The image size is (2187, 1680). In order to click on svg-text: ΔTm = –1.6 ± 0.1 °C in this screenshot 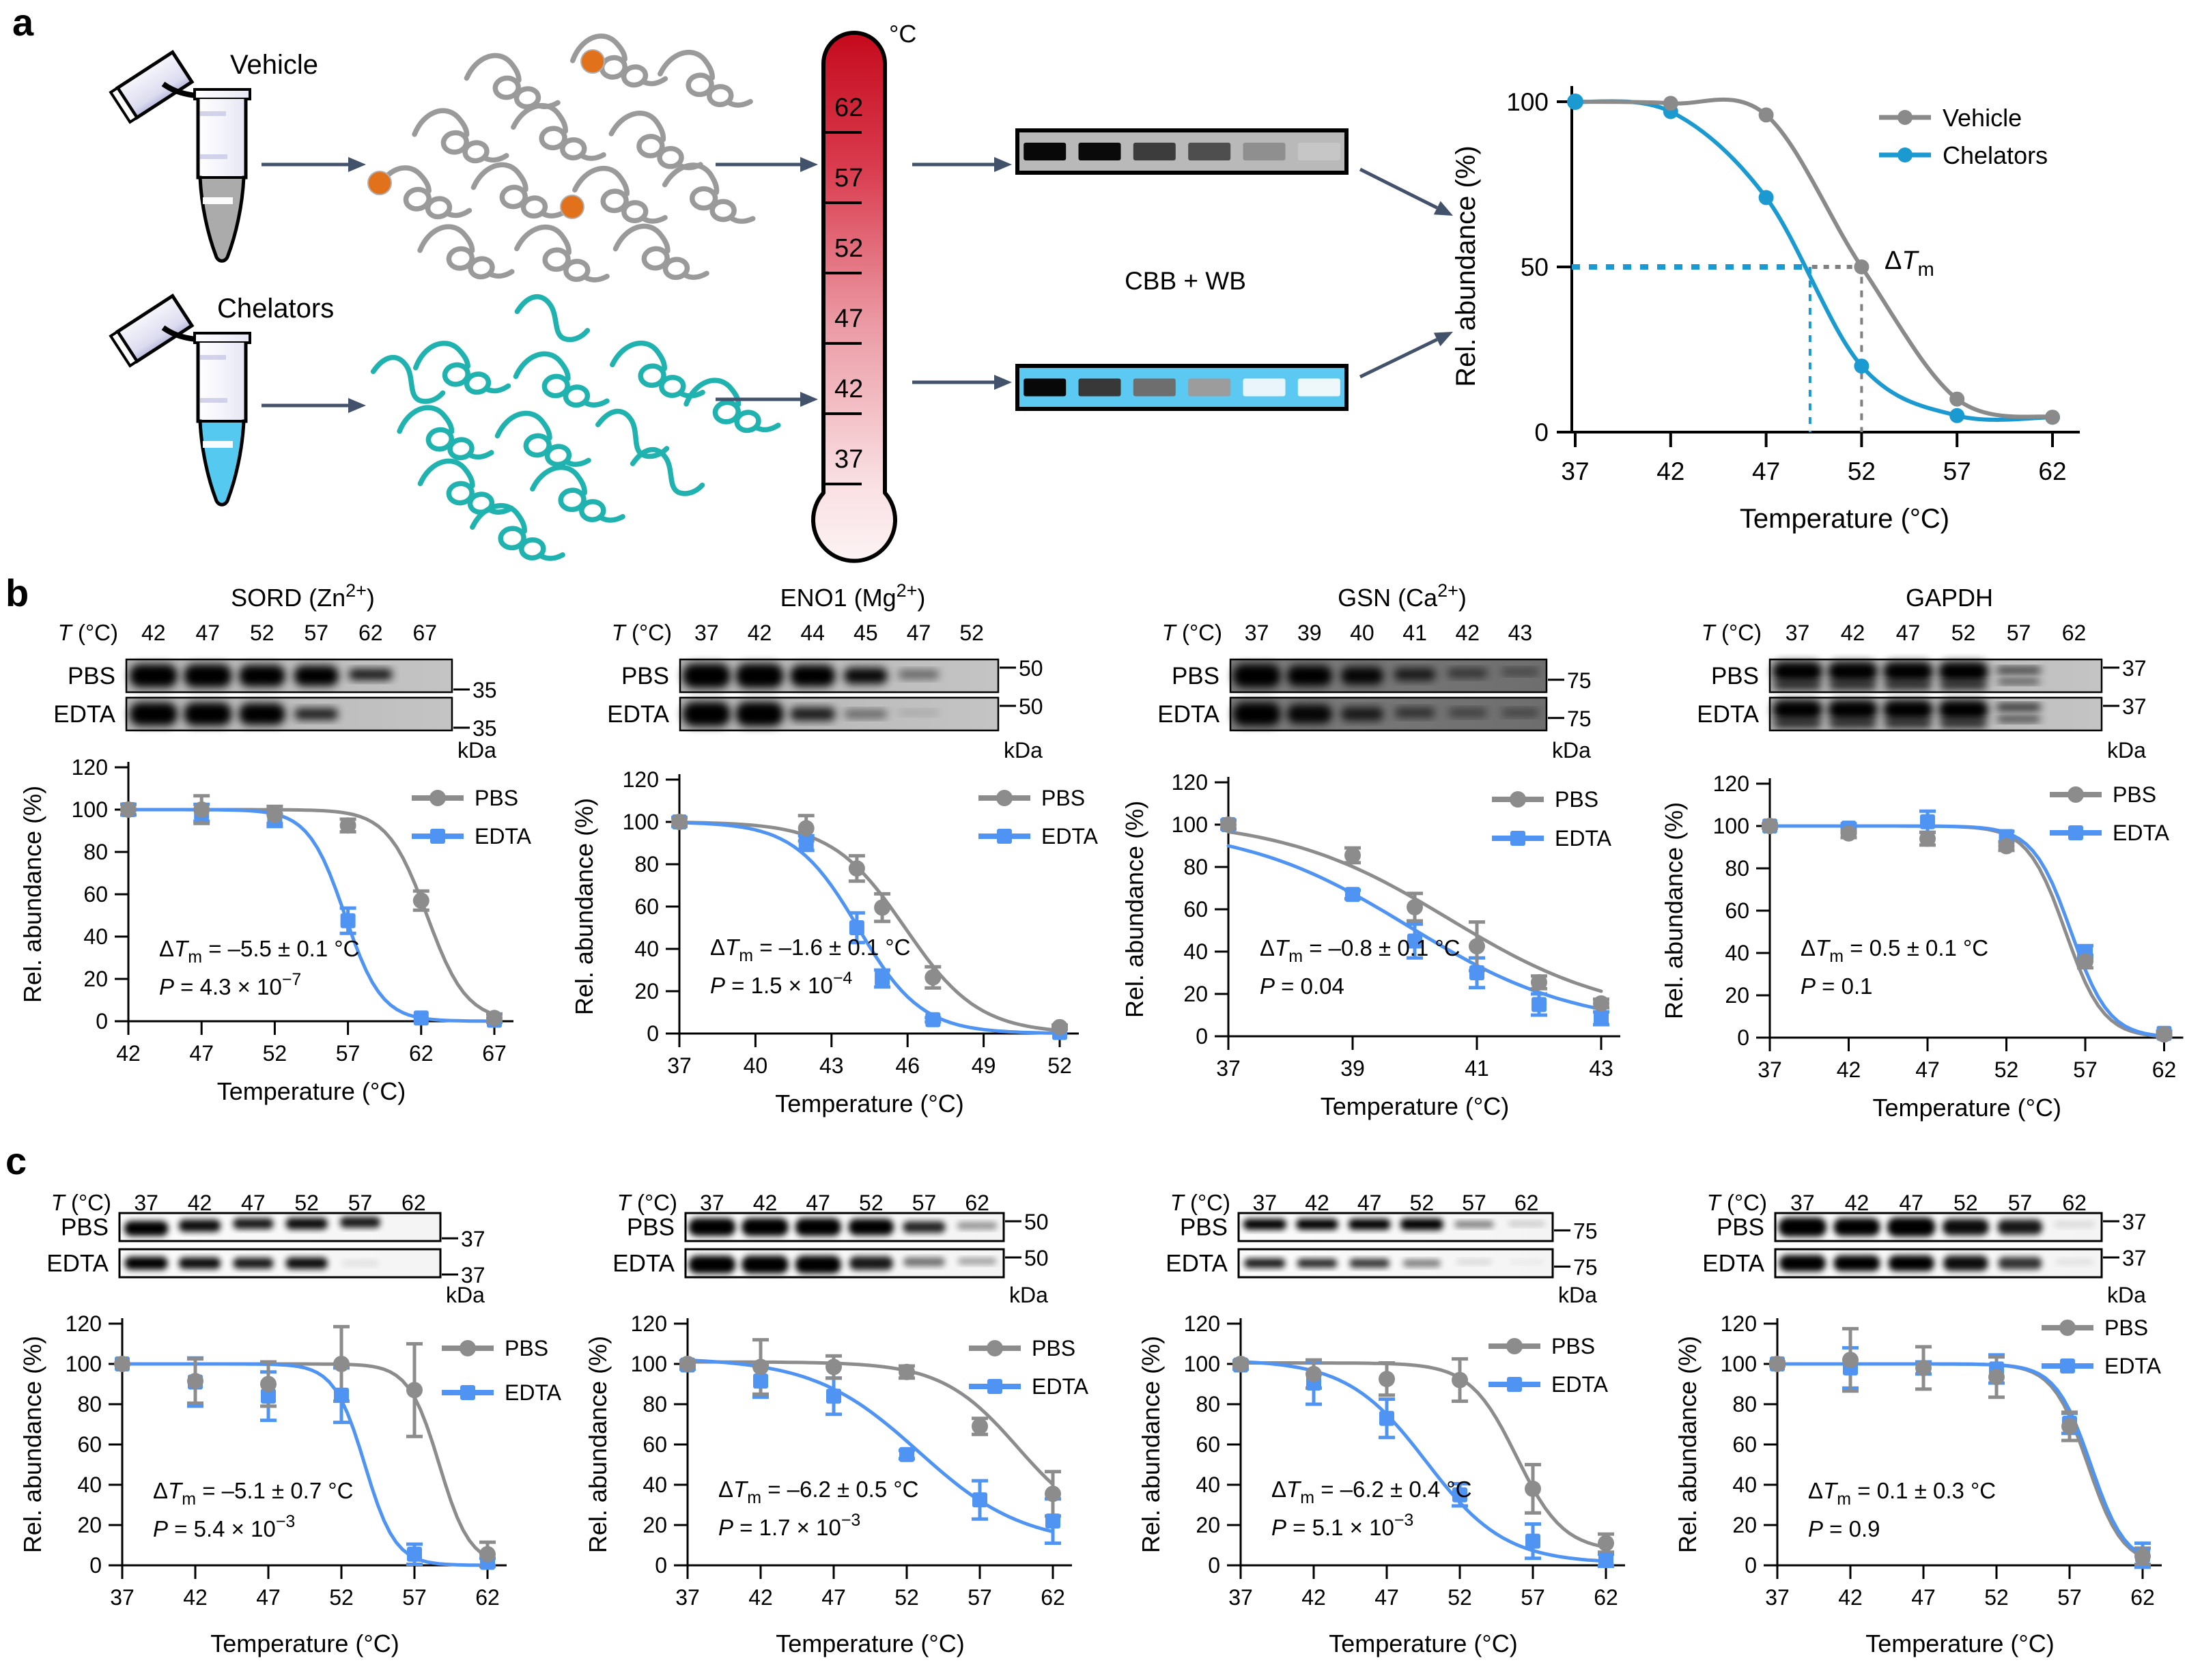, I will do `click(810, 950)`.